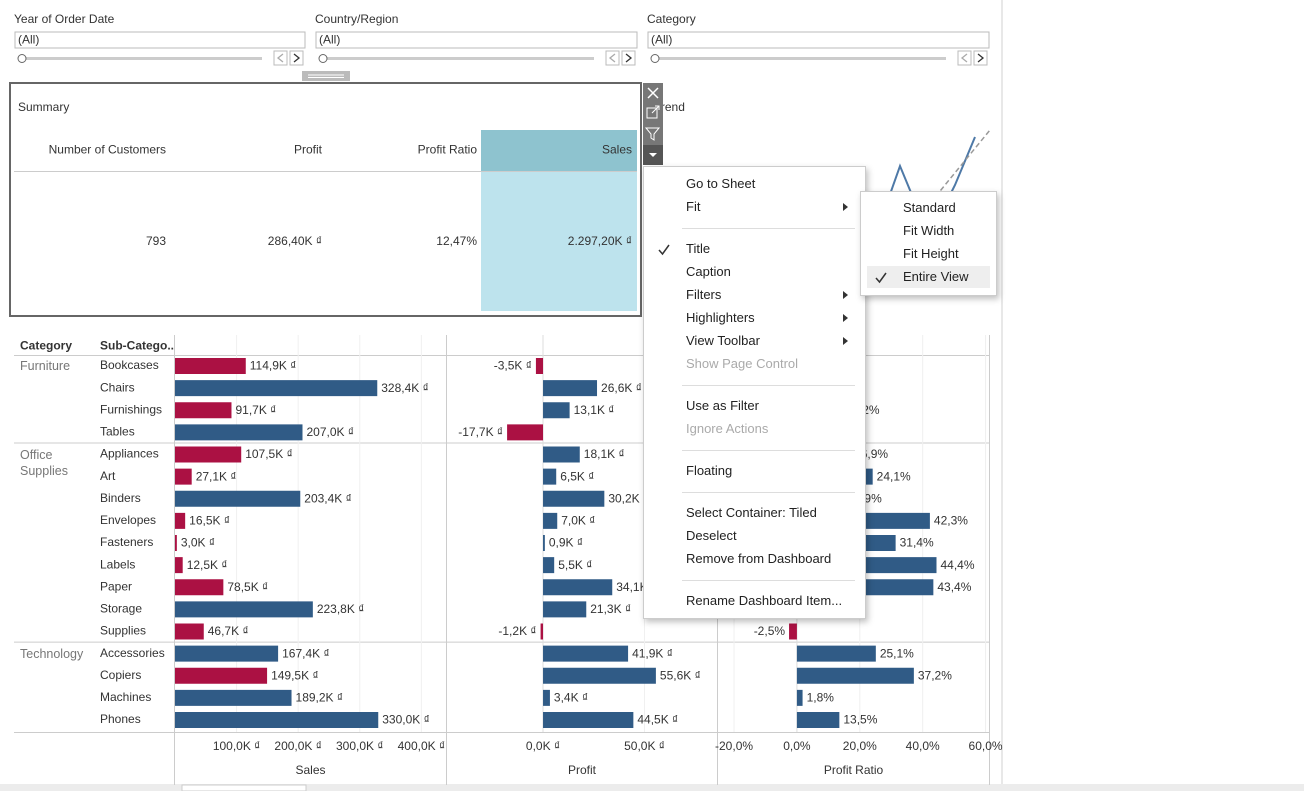 Image resolution: width=1304 pixels, height=791 pixels. I want to click on summary-title: Summary, so click(43, 107).